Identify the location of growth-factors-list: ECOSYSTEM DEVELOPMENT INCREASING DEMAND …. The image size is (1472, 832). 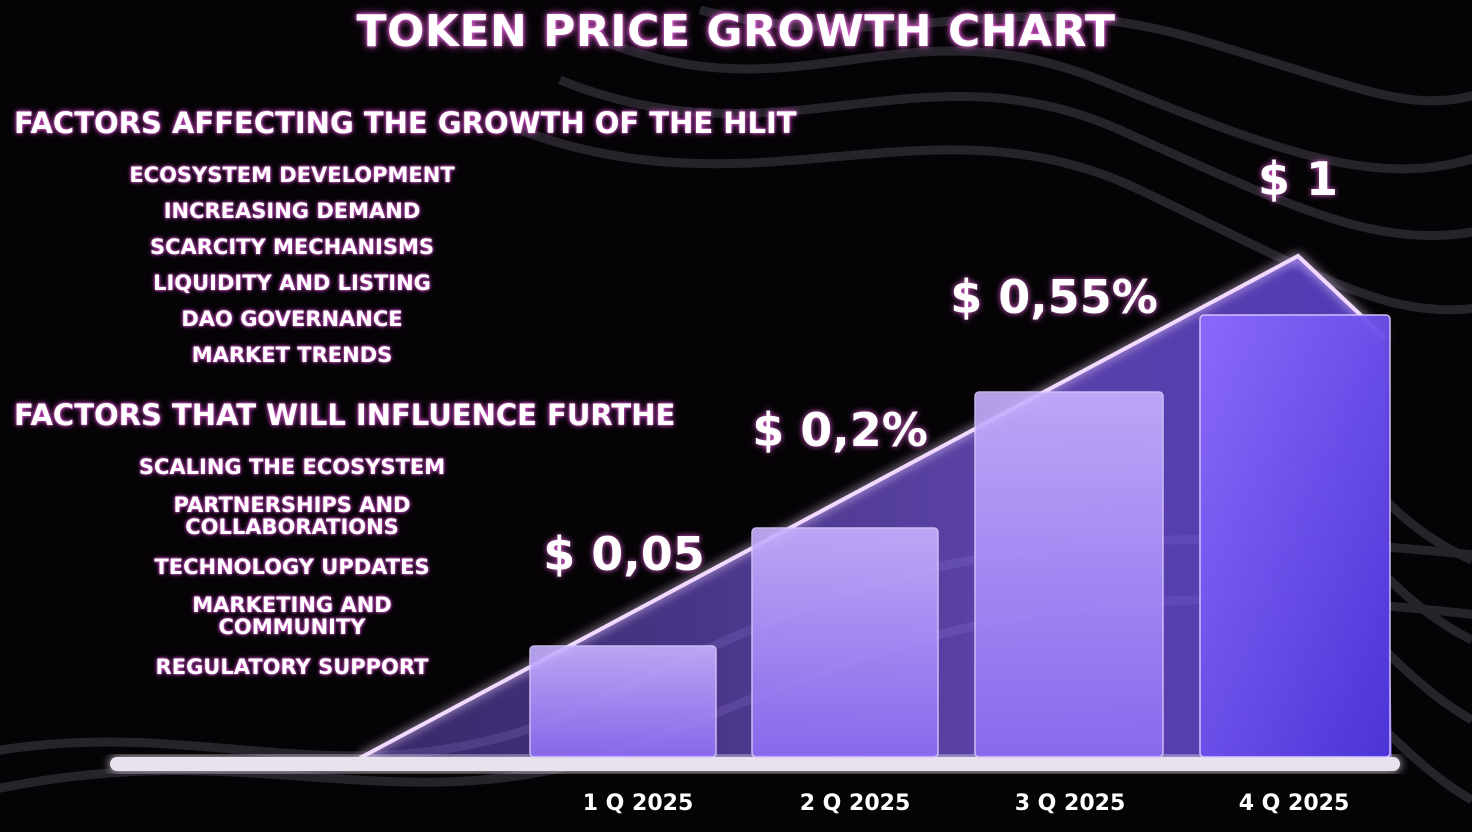
(292, 272).